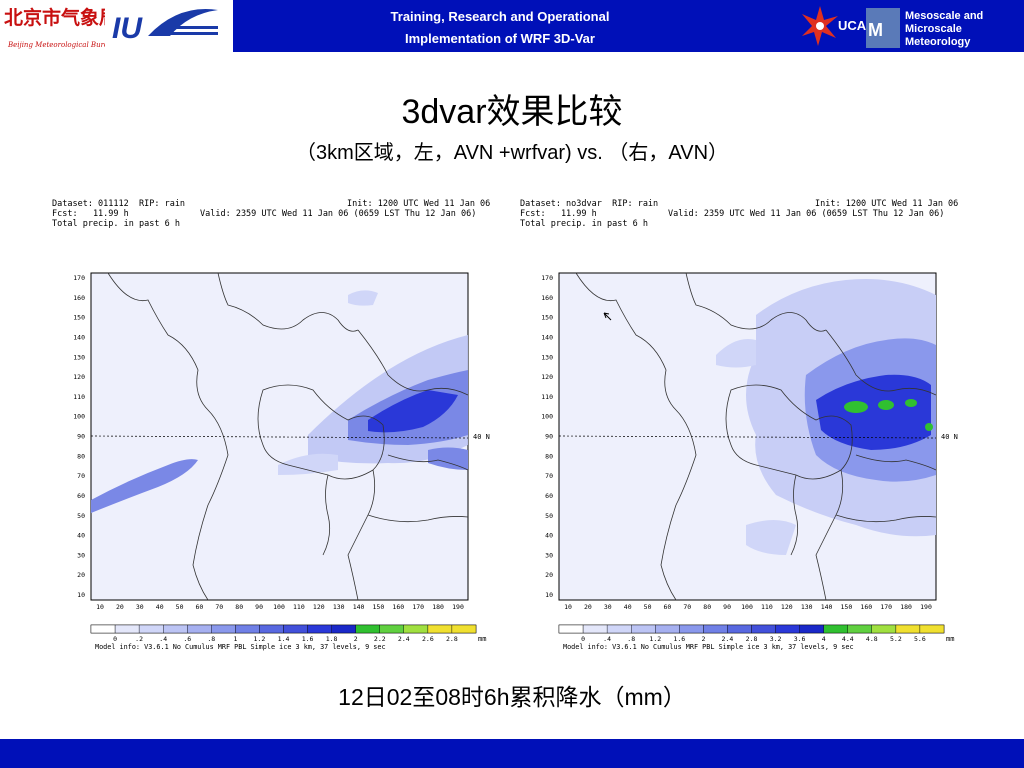 This screenshot has width=1024, height=768. What do you see at coordinates (776, 639) in the screenshot?
I see `colorbar-label: 3.2` at bounding box center [776, 639].